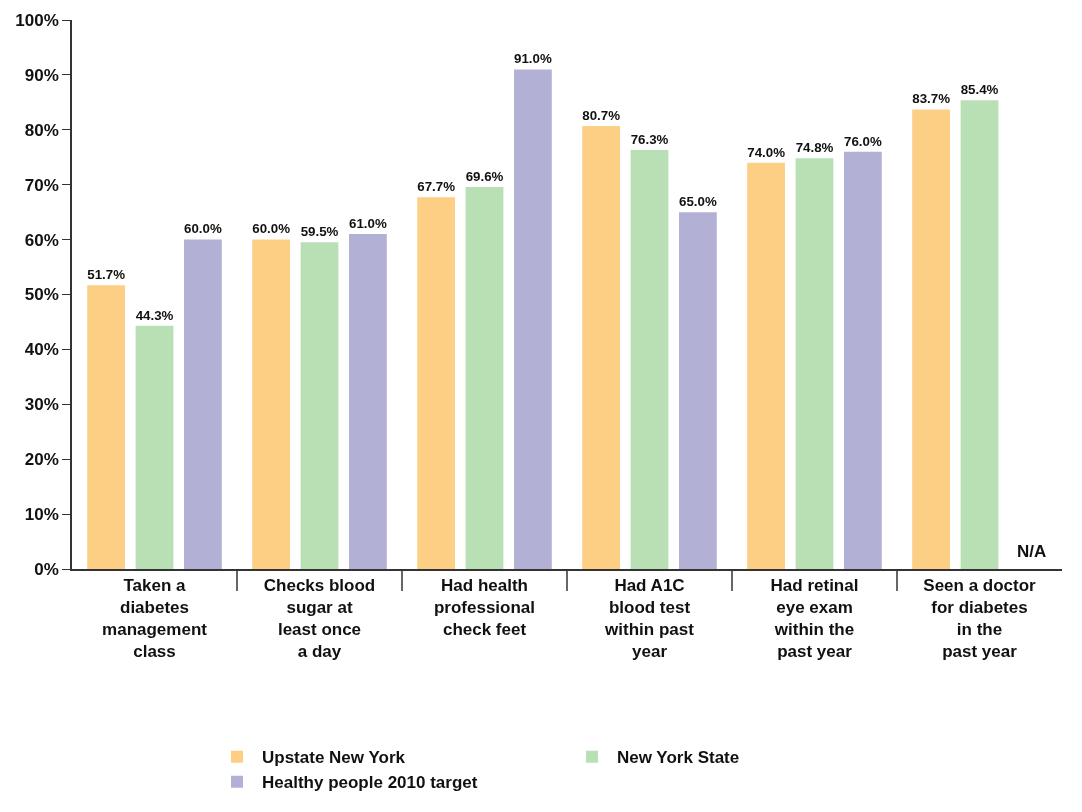 Image resolution: width=1082 pixels, height=812 pixels. I want to click on y-tick-label: 70%, so click(41, 185).